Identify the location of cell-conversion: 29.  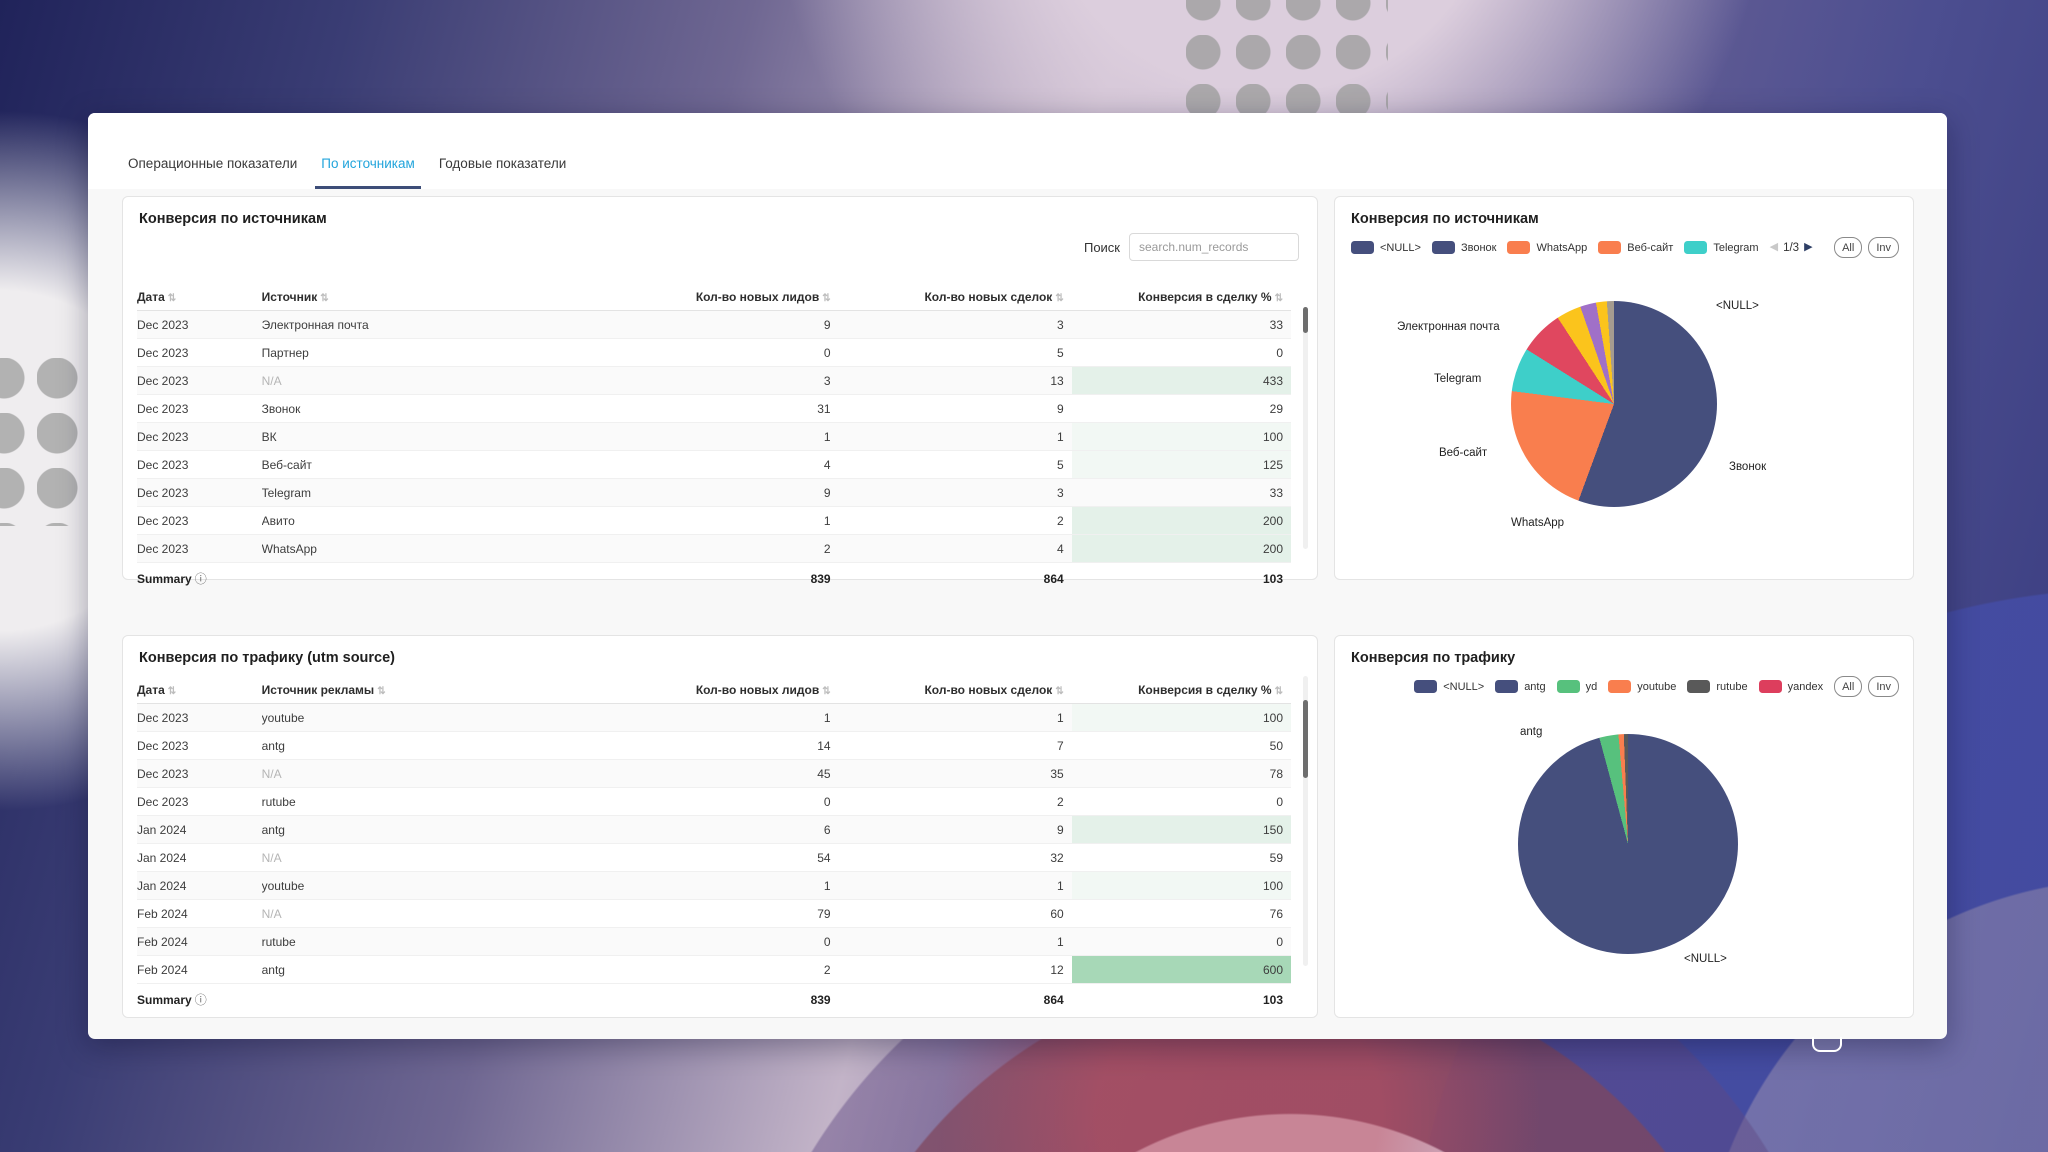
(1181, 408).